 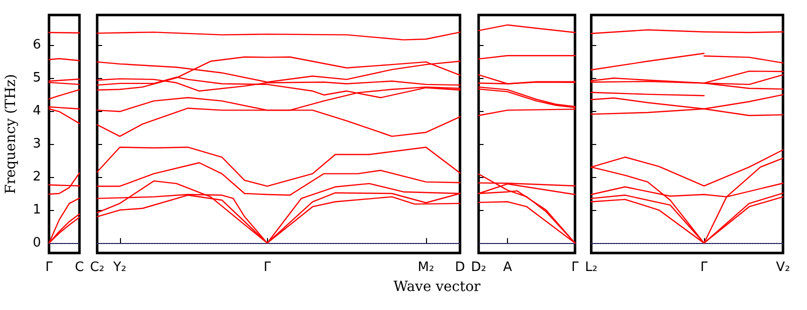 I want to click on y-tick-label: 6, so click(x=36, y=44).